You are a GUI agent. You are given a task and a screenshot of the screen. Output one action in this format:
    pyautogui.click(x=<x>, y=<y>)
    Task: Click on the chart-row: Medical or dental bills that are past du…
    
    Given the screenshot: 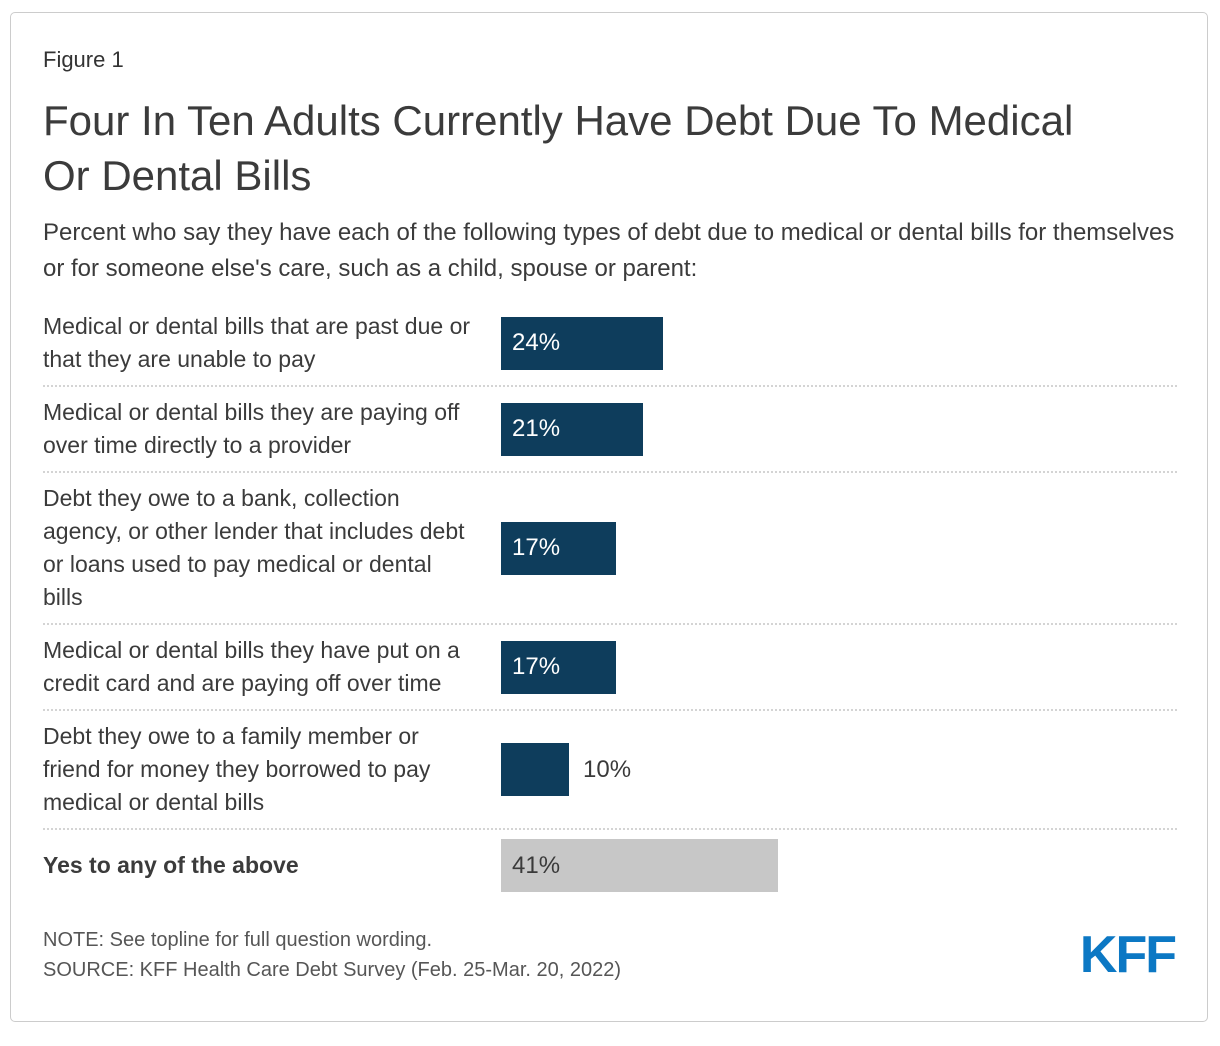 What is the action you would take?
    pyautogui.click(x=610, y=344)
    